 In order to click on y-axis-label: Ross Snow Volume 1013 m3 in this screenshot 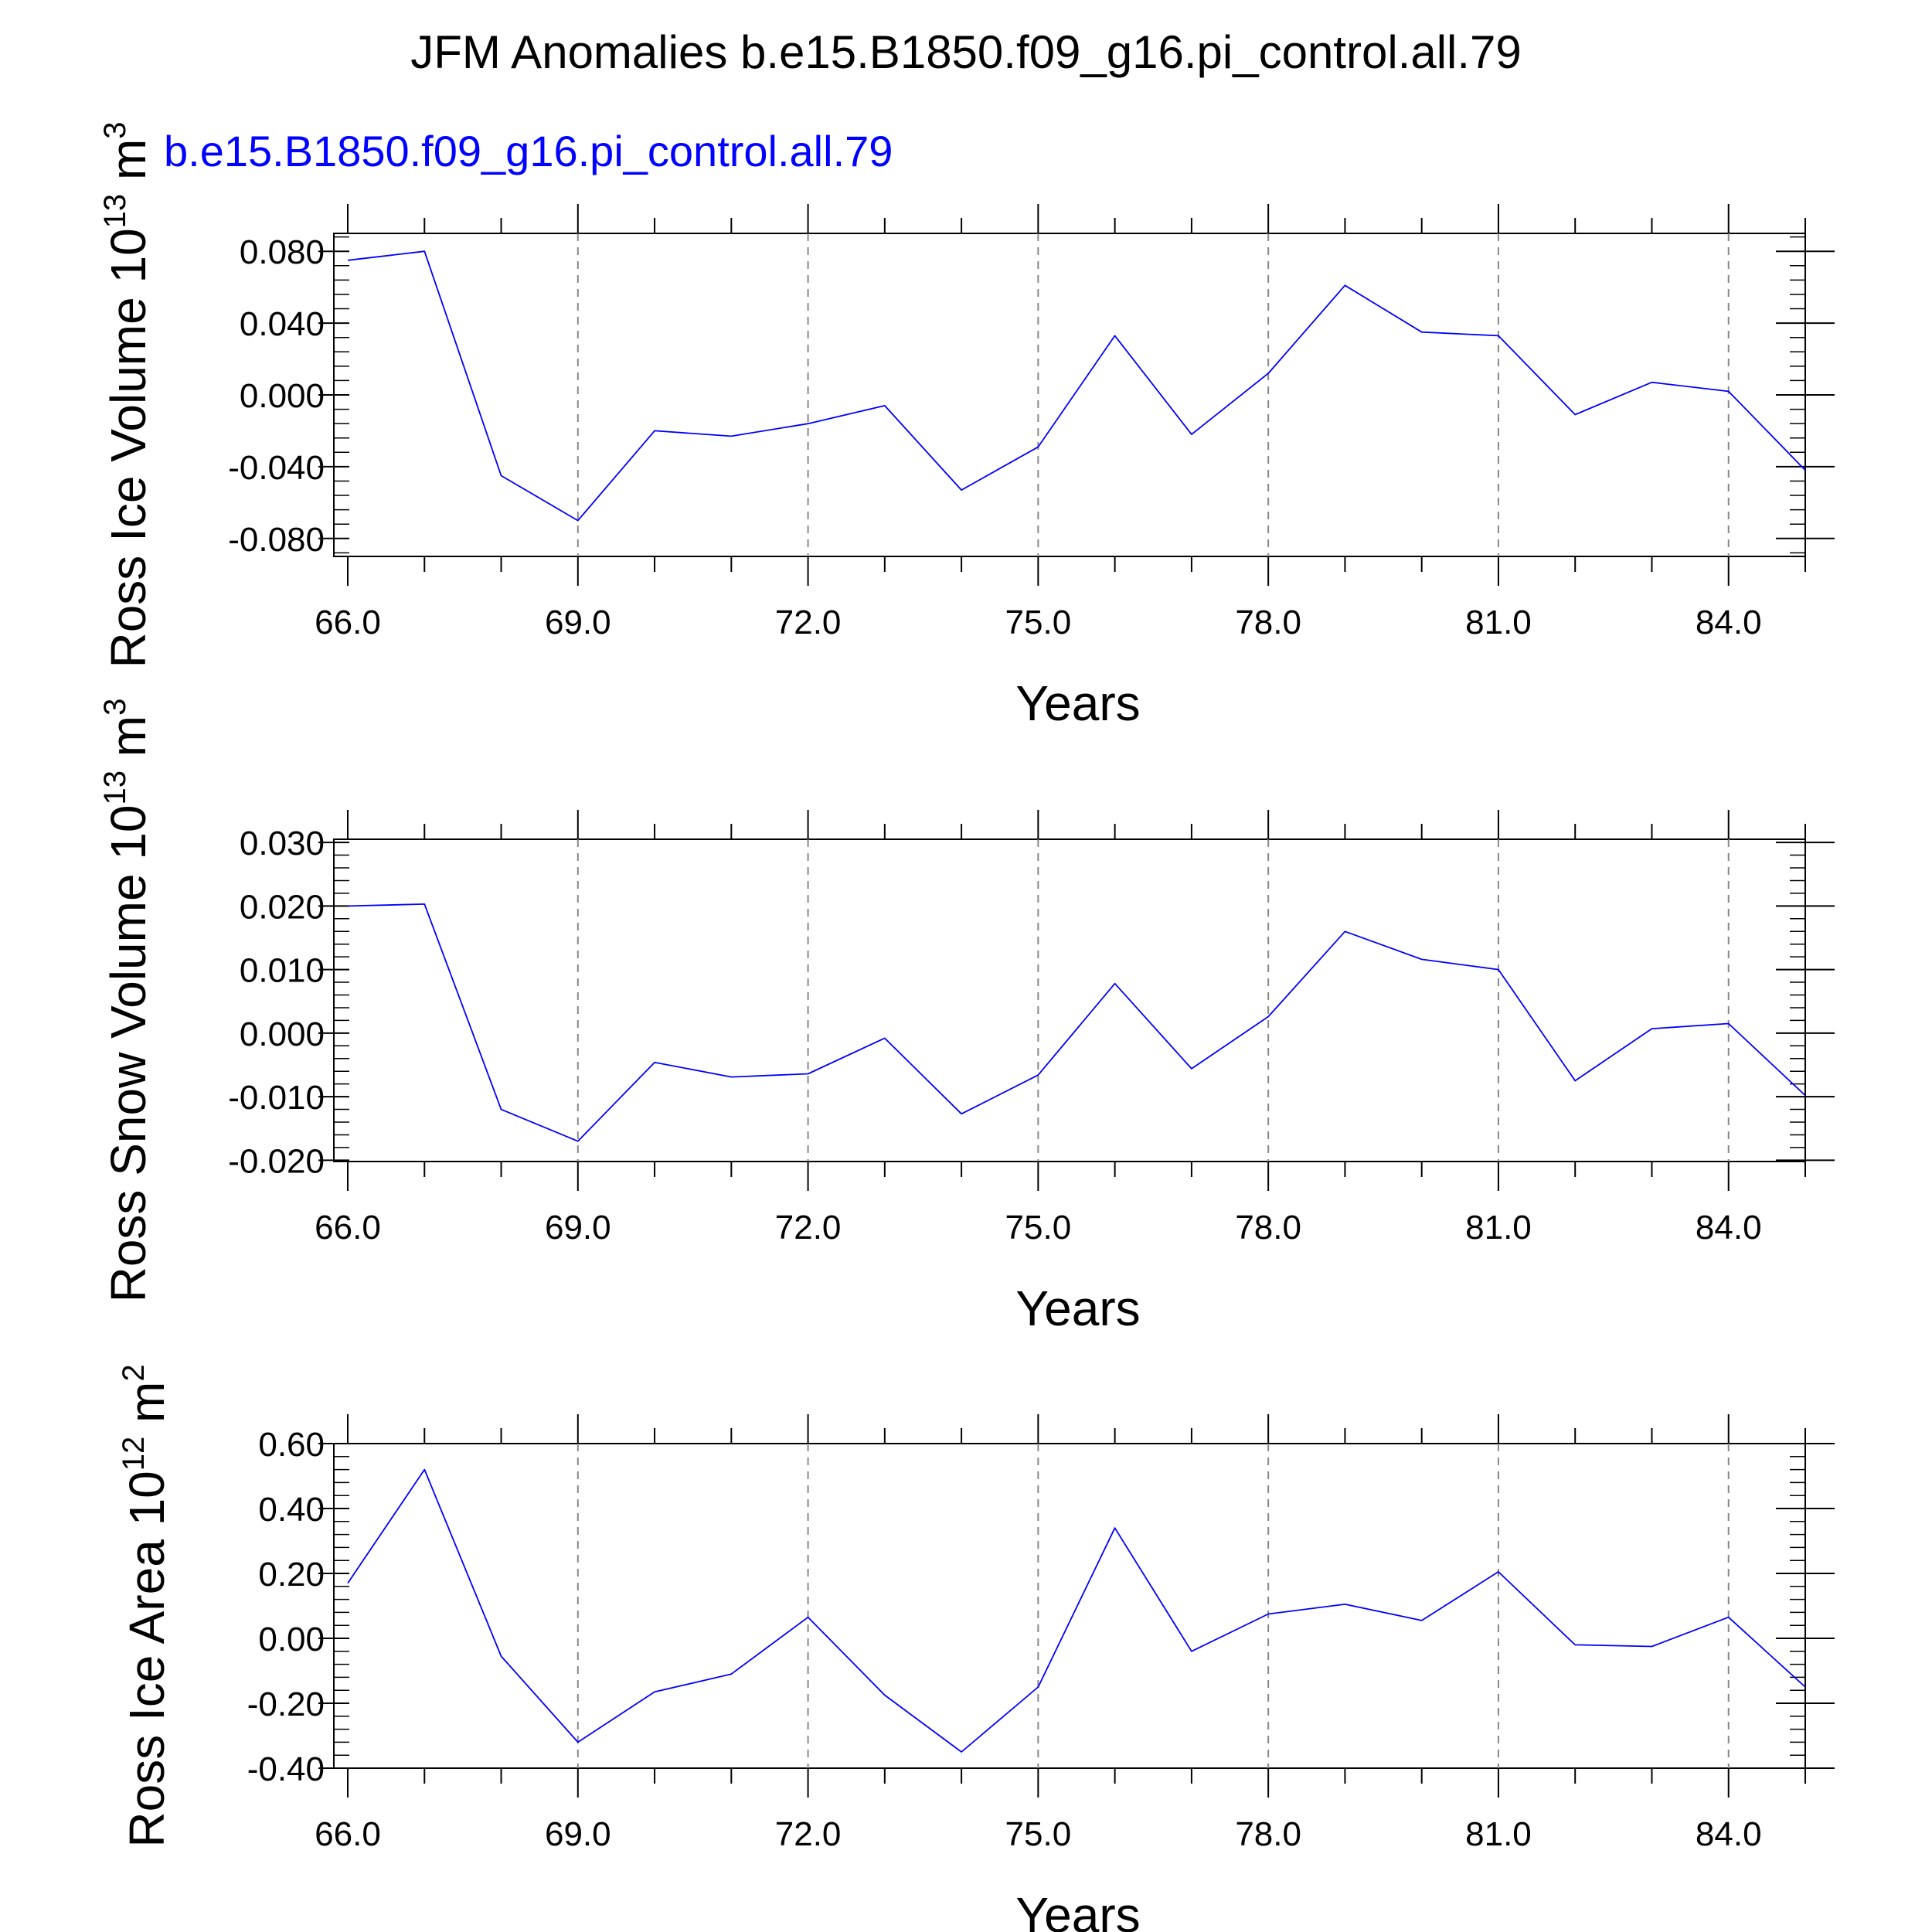, I will do `click(127, 1001)`.